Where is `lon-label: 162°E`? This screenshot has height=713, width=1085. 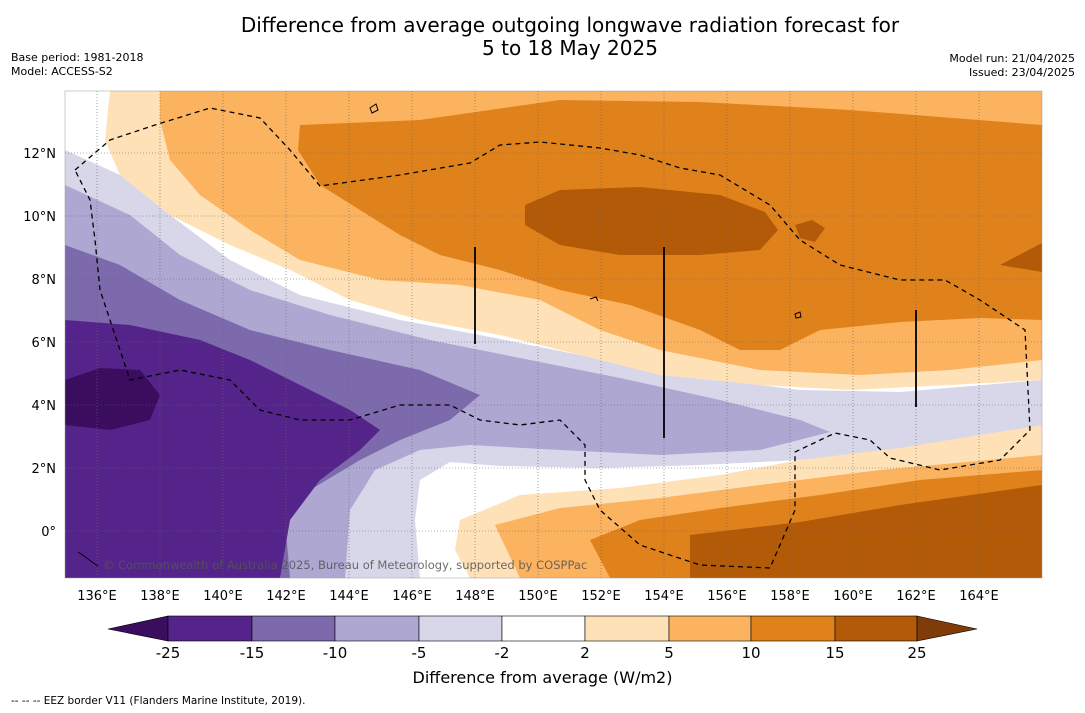
lon-label: 162°E is located at coordinates (916, 596).